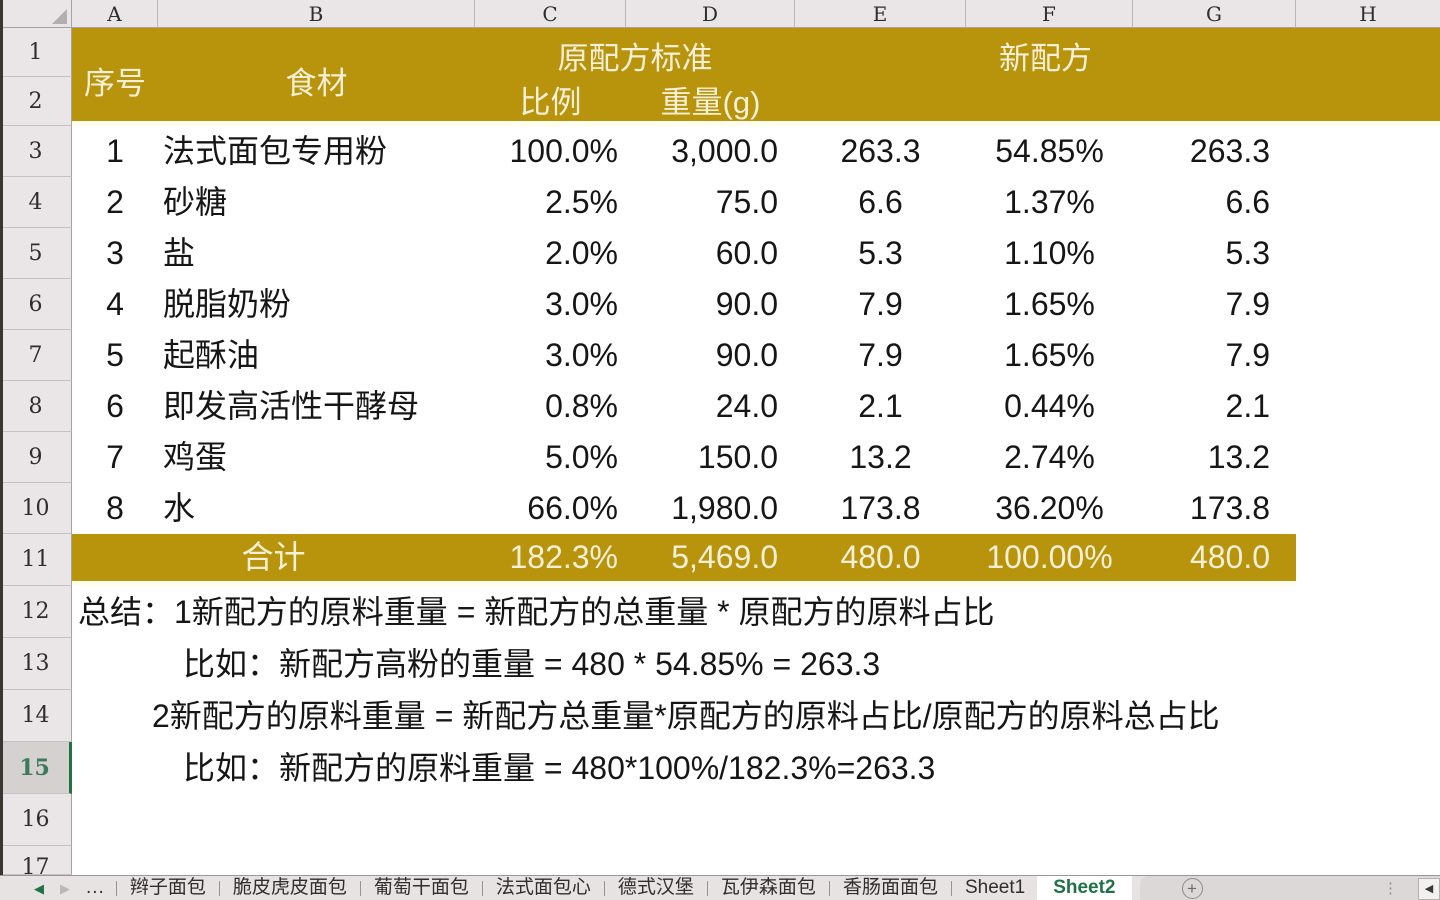 The image size is (1440, 900). I want to click on cell-new-weight: 5.3, so click(880, 253).